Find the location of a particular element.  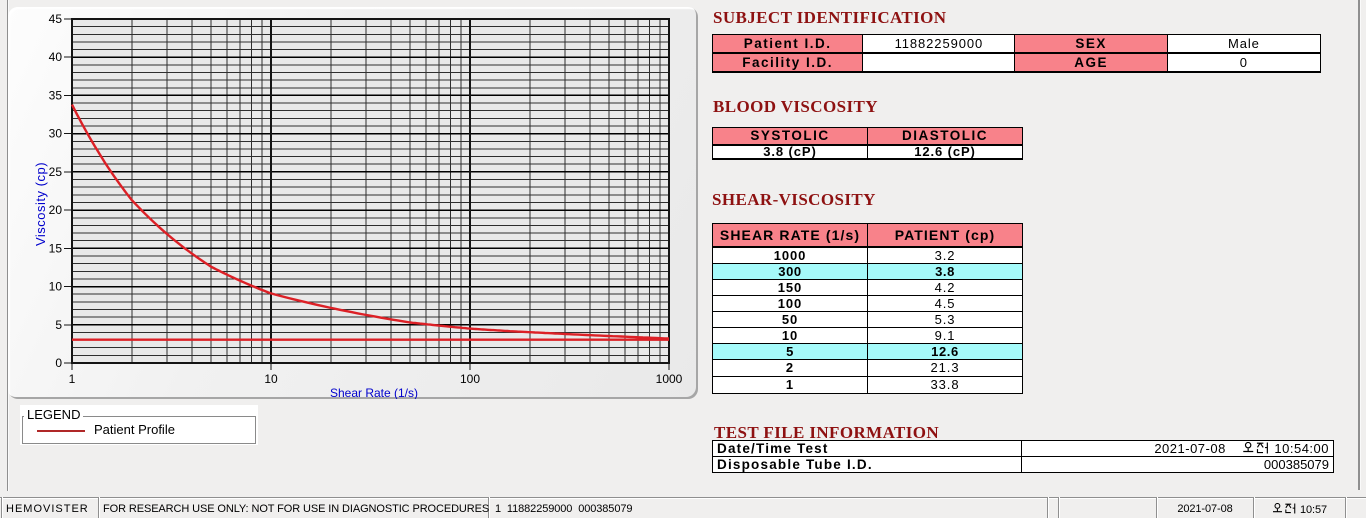

svg-text: 20 is located at coordinates (56, 210).